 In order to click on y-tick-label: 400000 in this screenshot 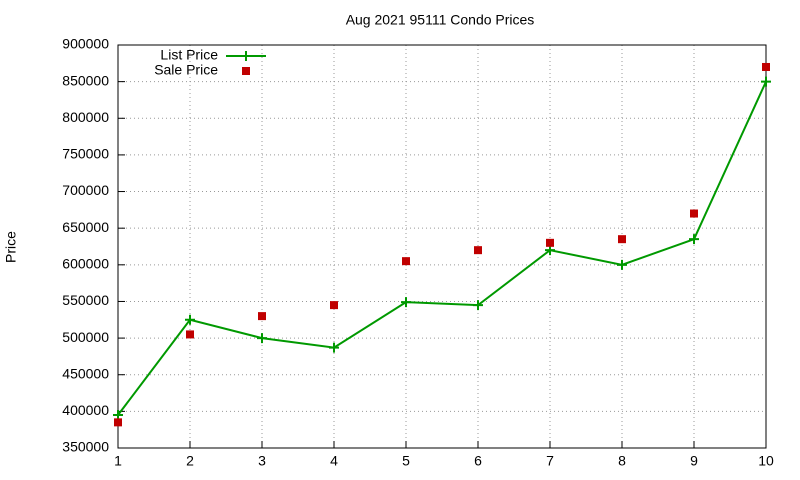, I will do `click(85, 410)`.